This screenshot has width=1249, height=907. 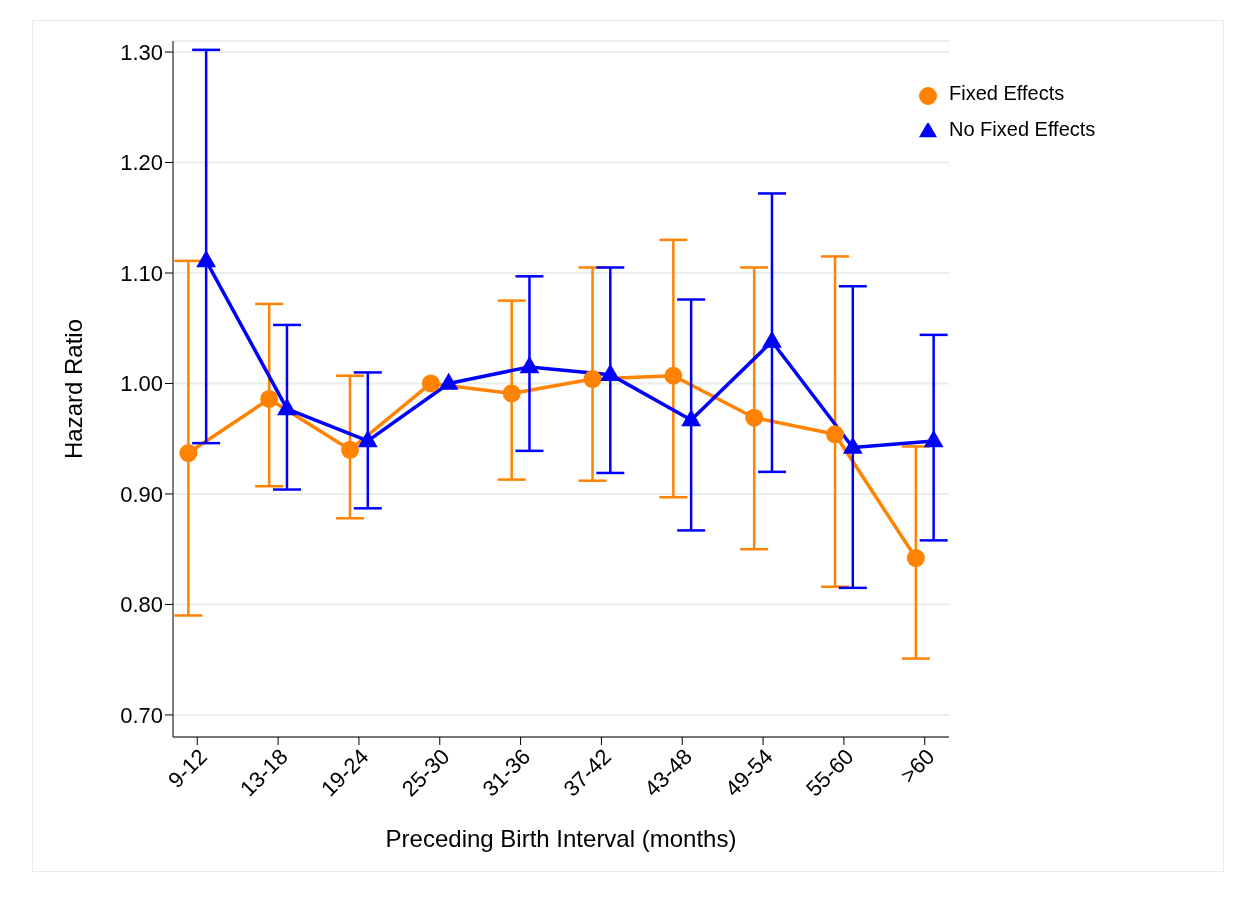 What do you see at coordinates (1022, 129) in the screenshot?
I see `legend-label: No Fixed Effects` at bounding box center [1022, 129].